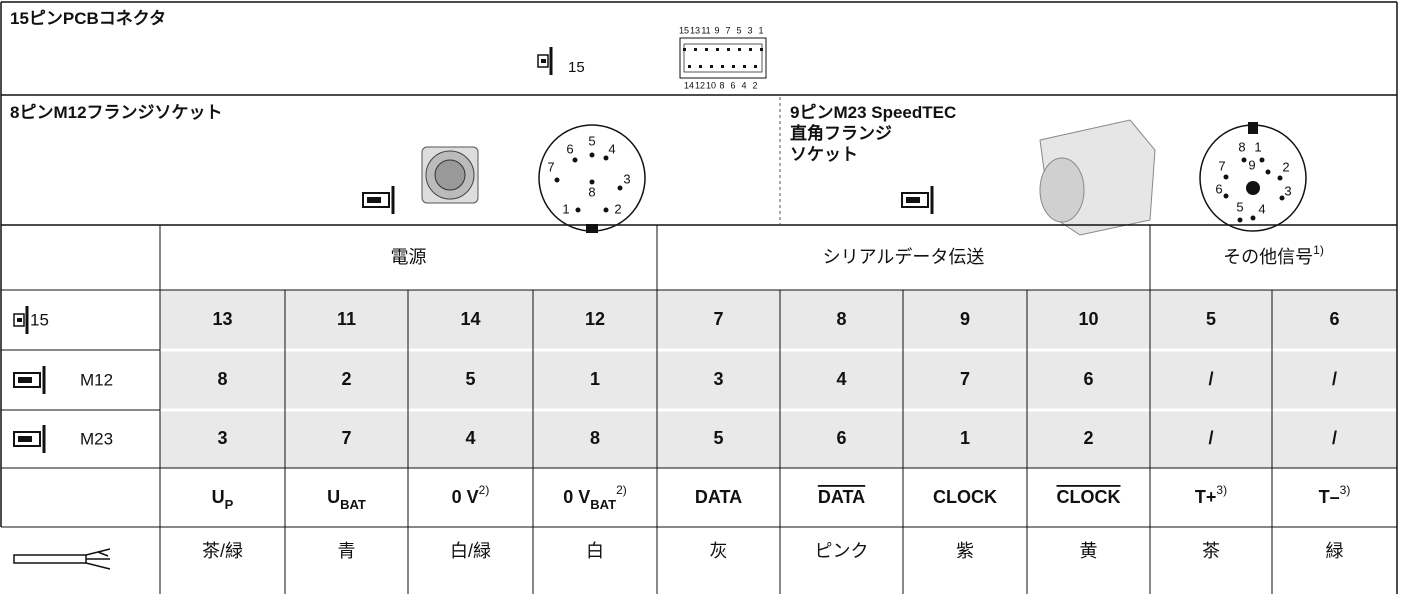 The height and width of the screenshot is (594, 1405). I want to click on group-text: 電源, so click(409, 257).